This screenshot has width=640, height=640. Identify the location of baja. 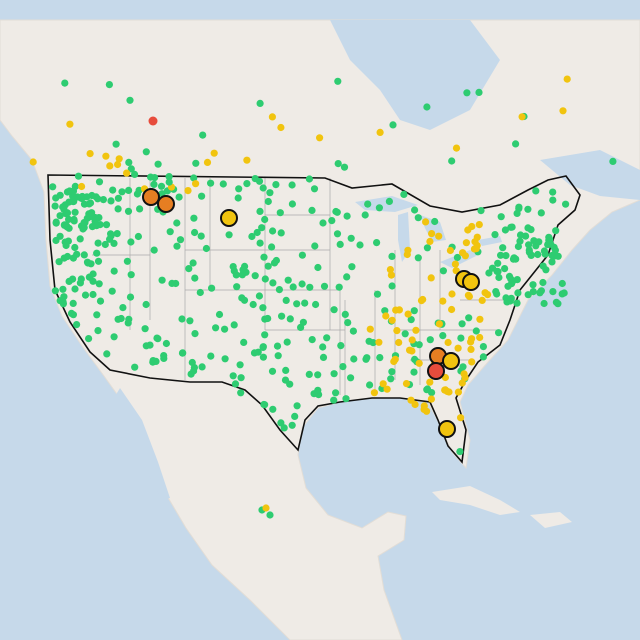
(142, 444).